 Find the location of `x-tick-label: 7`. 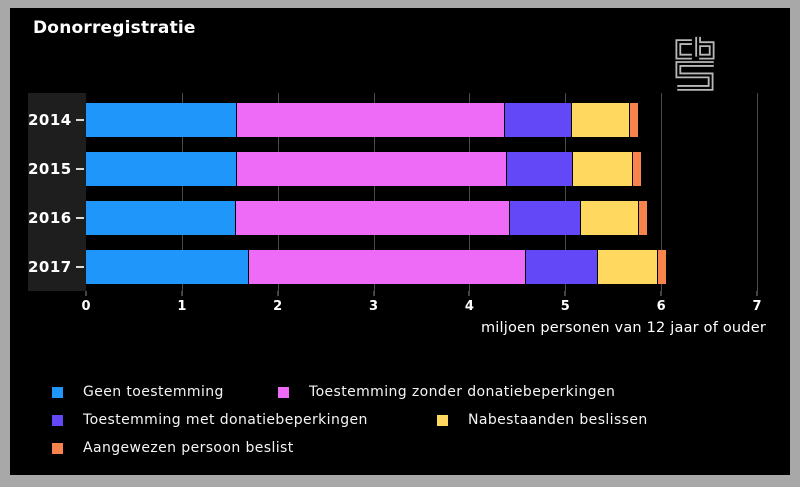

x-tick-label: 7 is located at coordinates (757, 306).